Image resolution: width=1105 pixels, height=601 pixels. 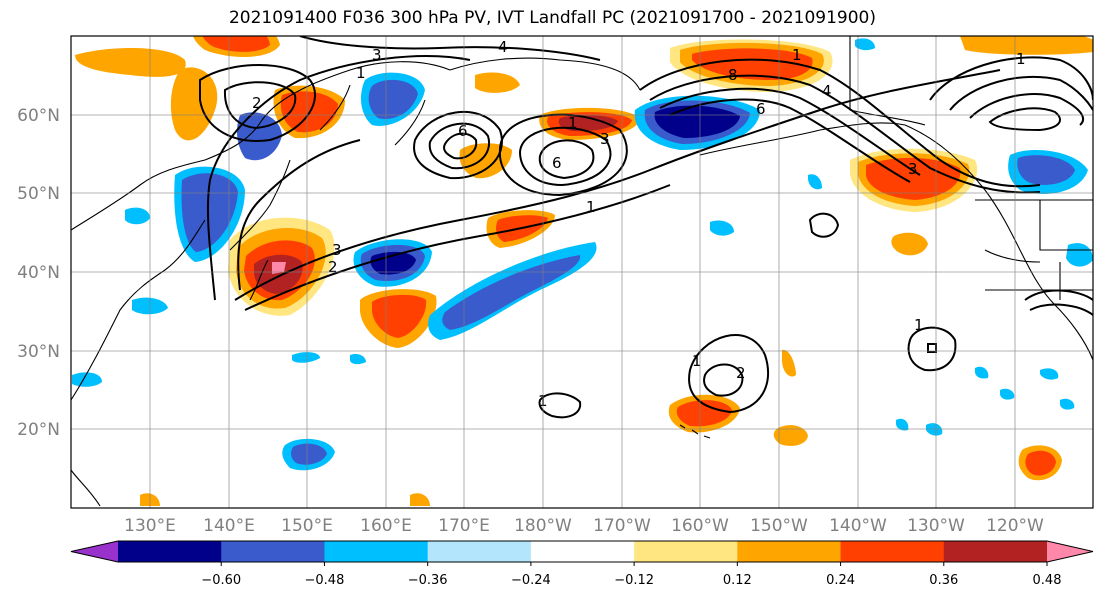 I want to click on colorbar-tick-label: −0.48, so click(x=325, y=580).